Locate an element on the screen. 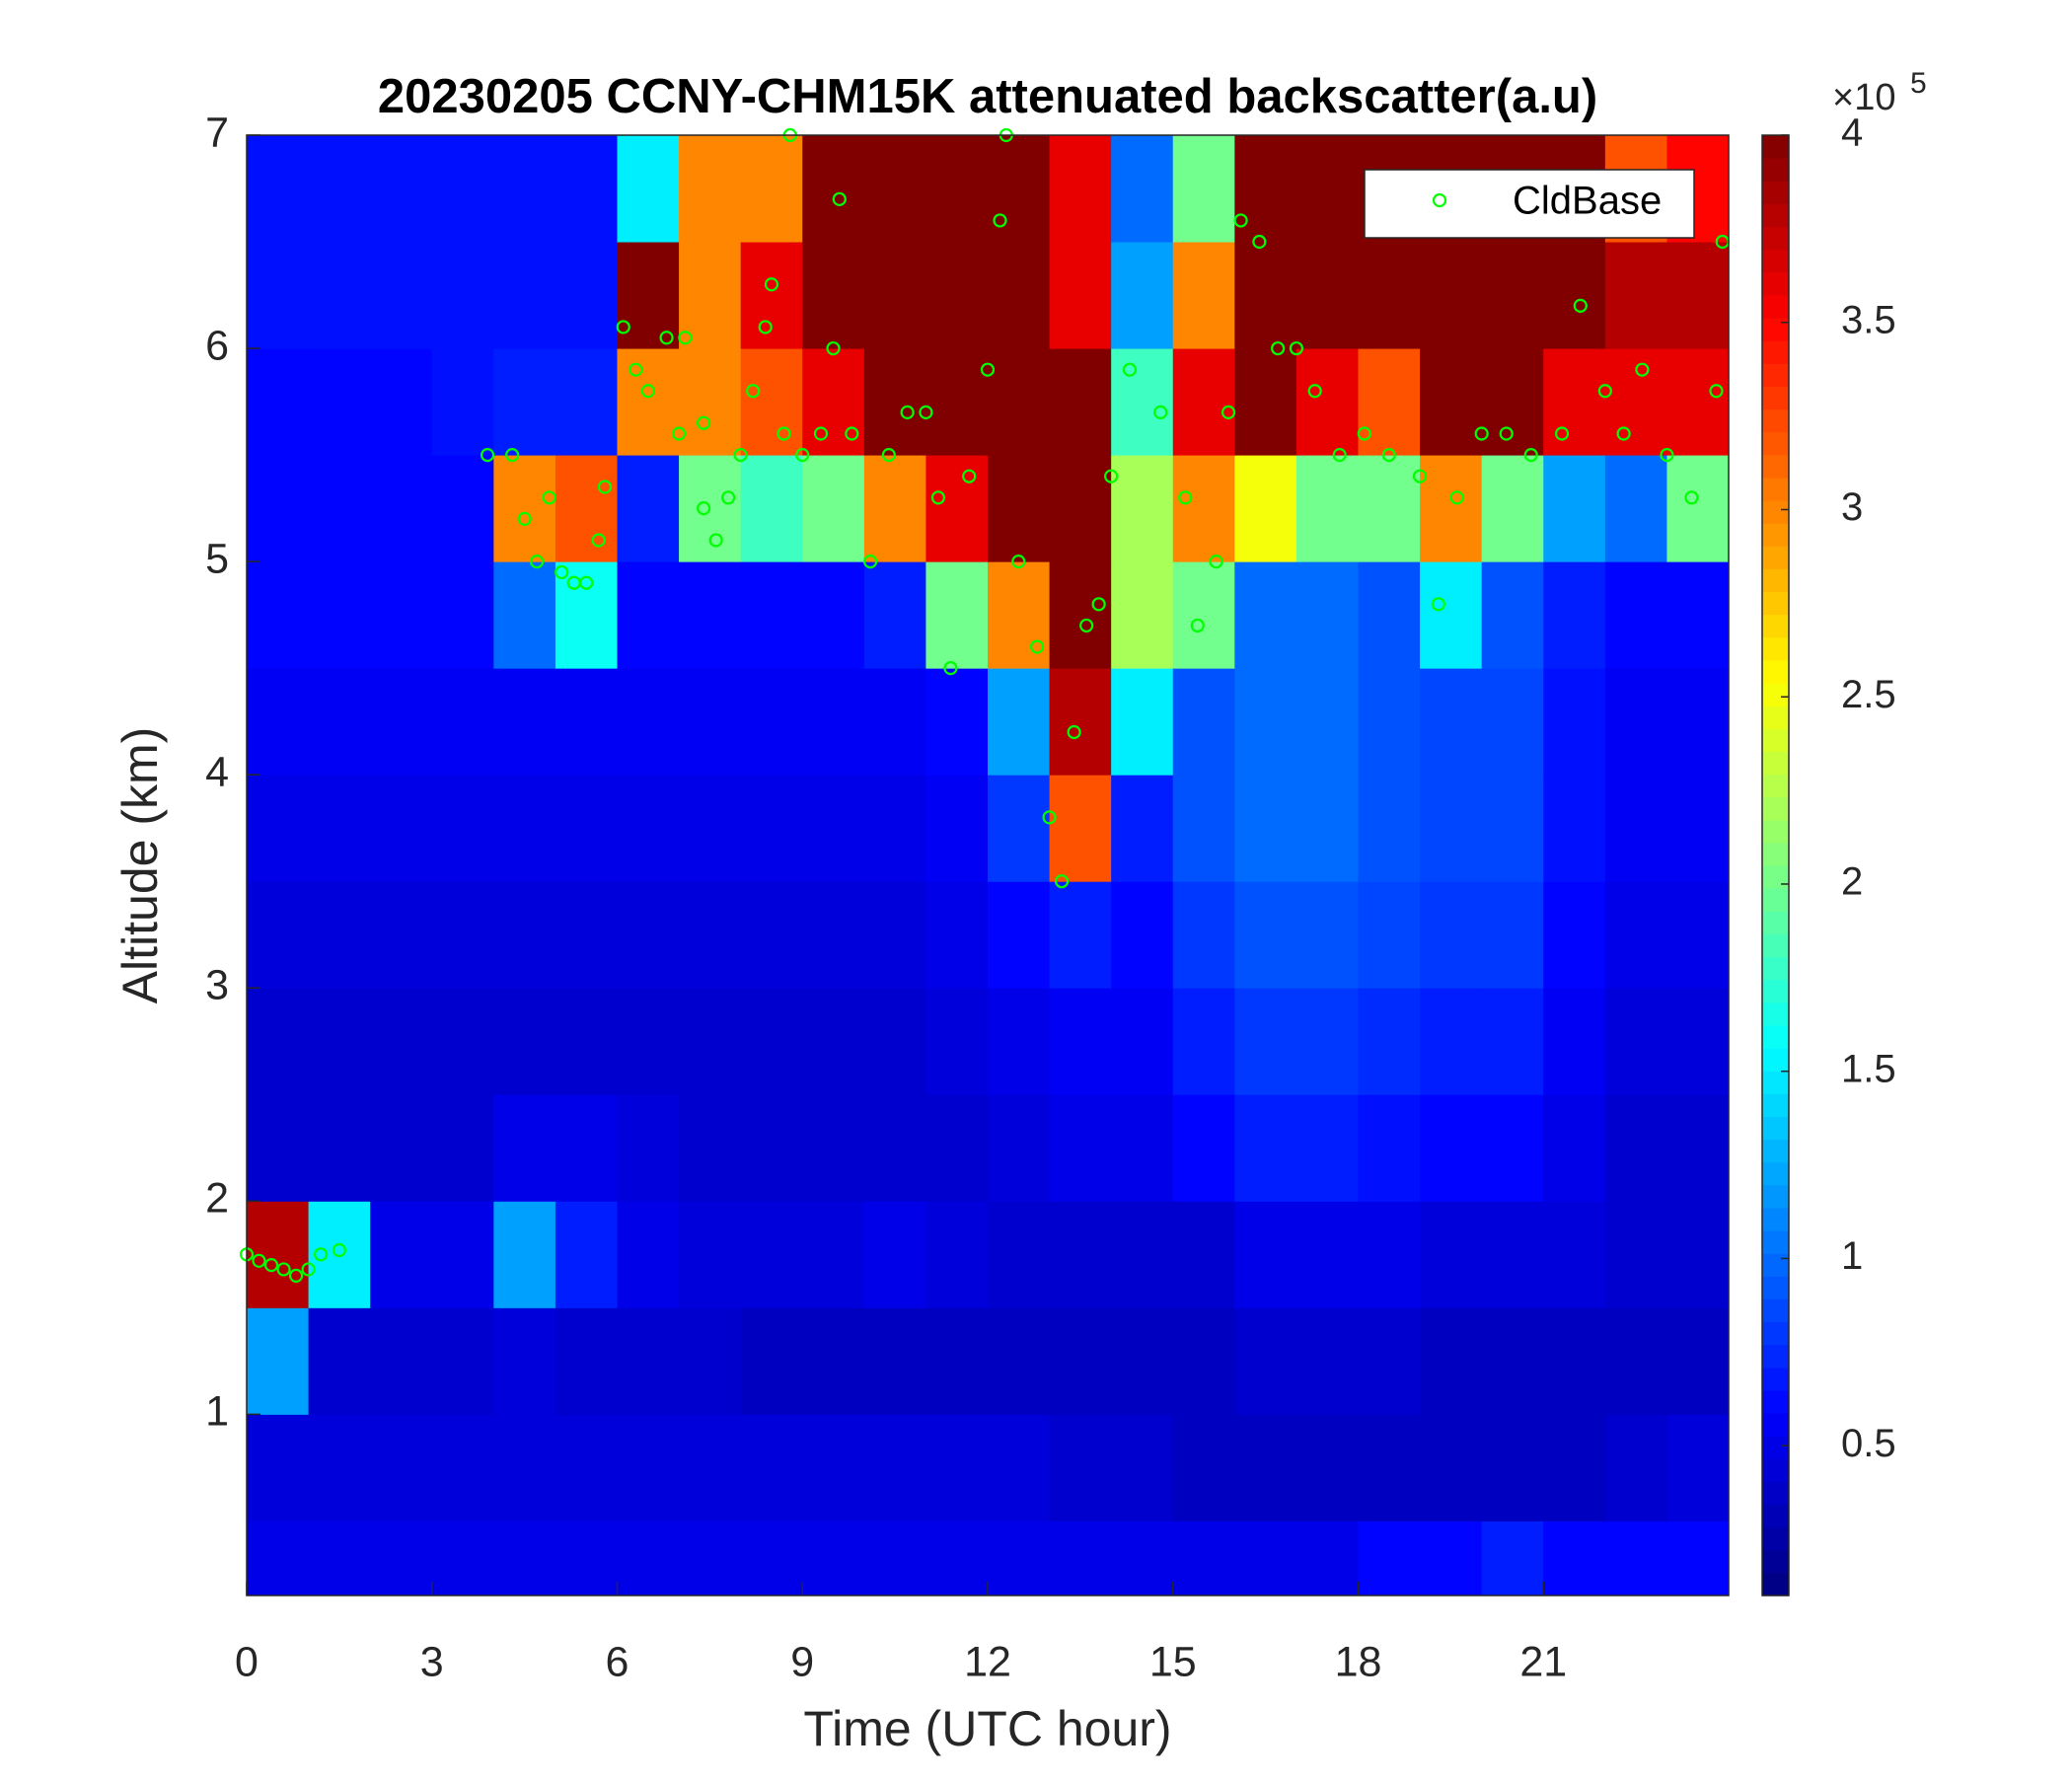  legend-label: CldBase is located at coordinates (1588, 201).